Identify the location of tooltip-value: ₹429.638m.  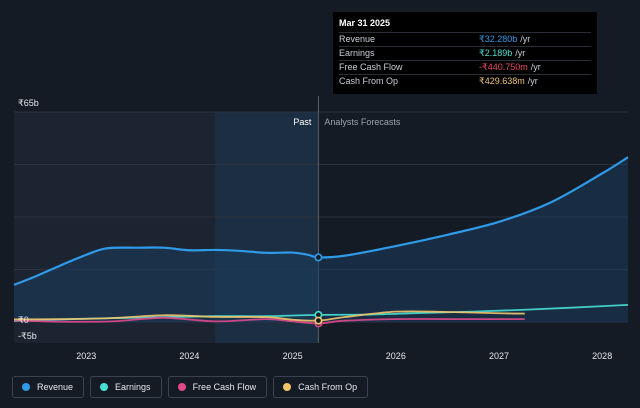
(502, 81).